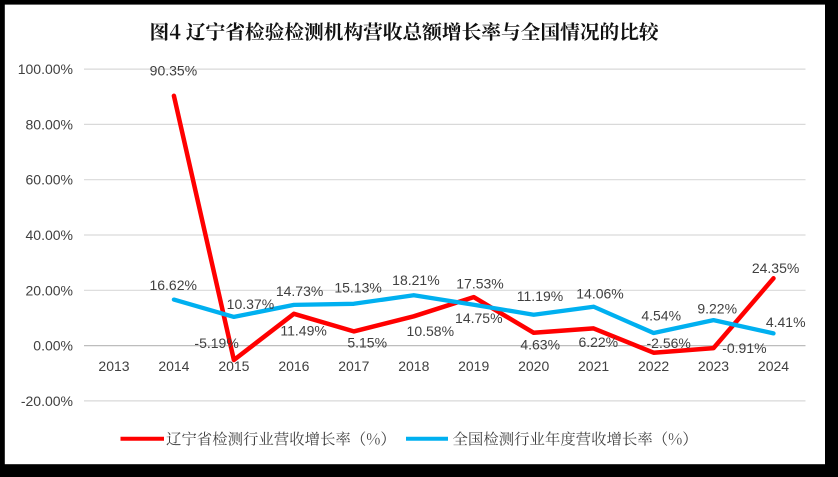  I want to click on svg-text: 4.41%, so click(786, 322).